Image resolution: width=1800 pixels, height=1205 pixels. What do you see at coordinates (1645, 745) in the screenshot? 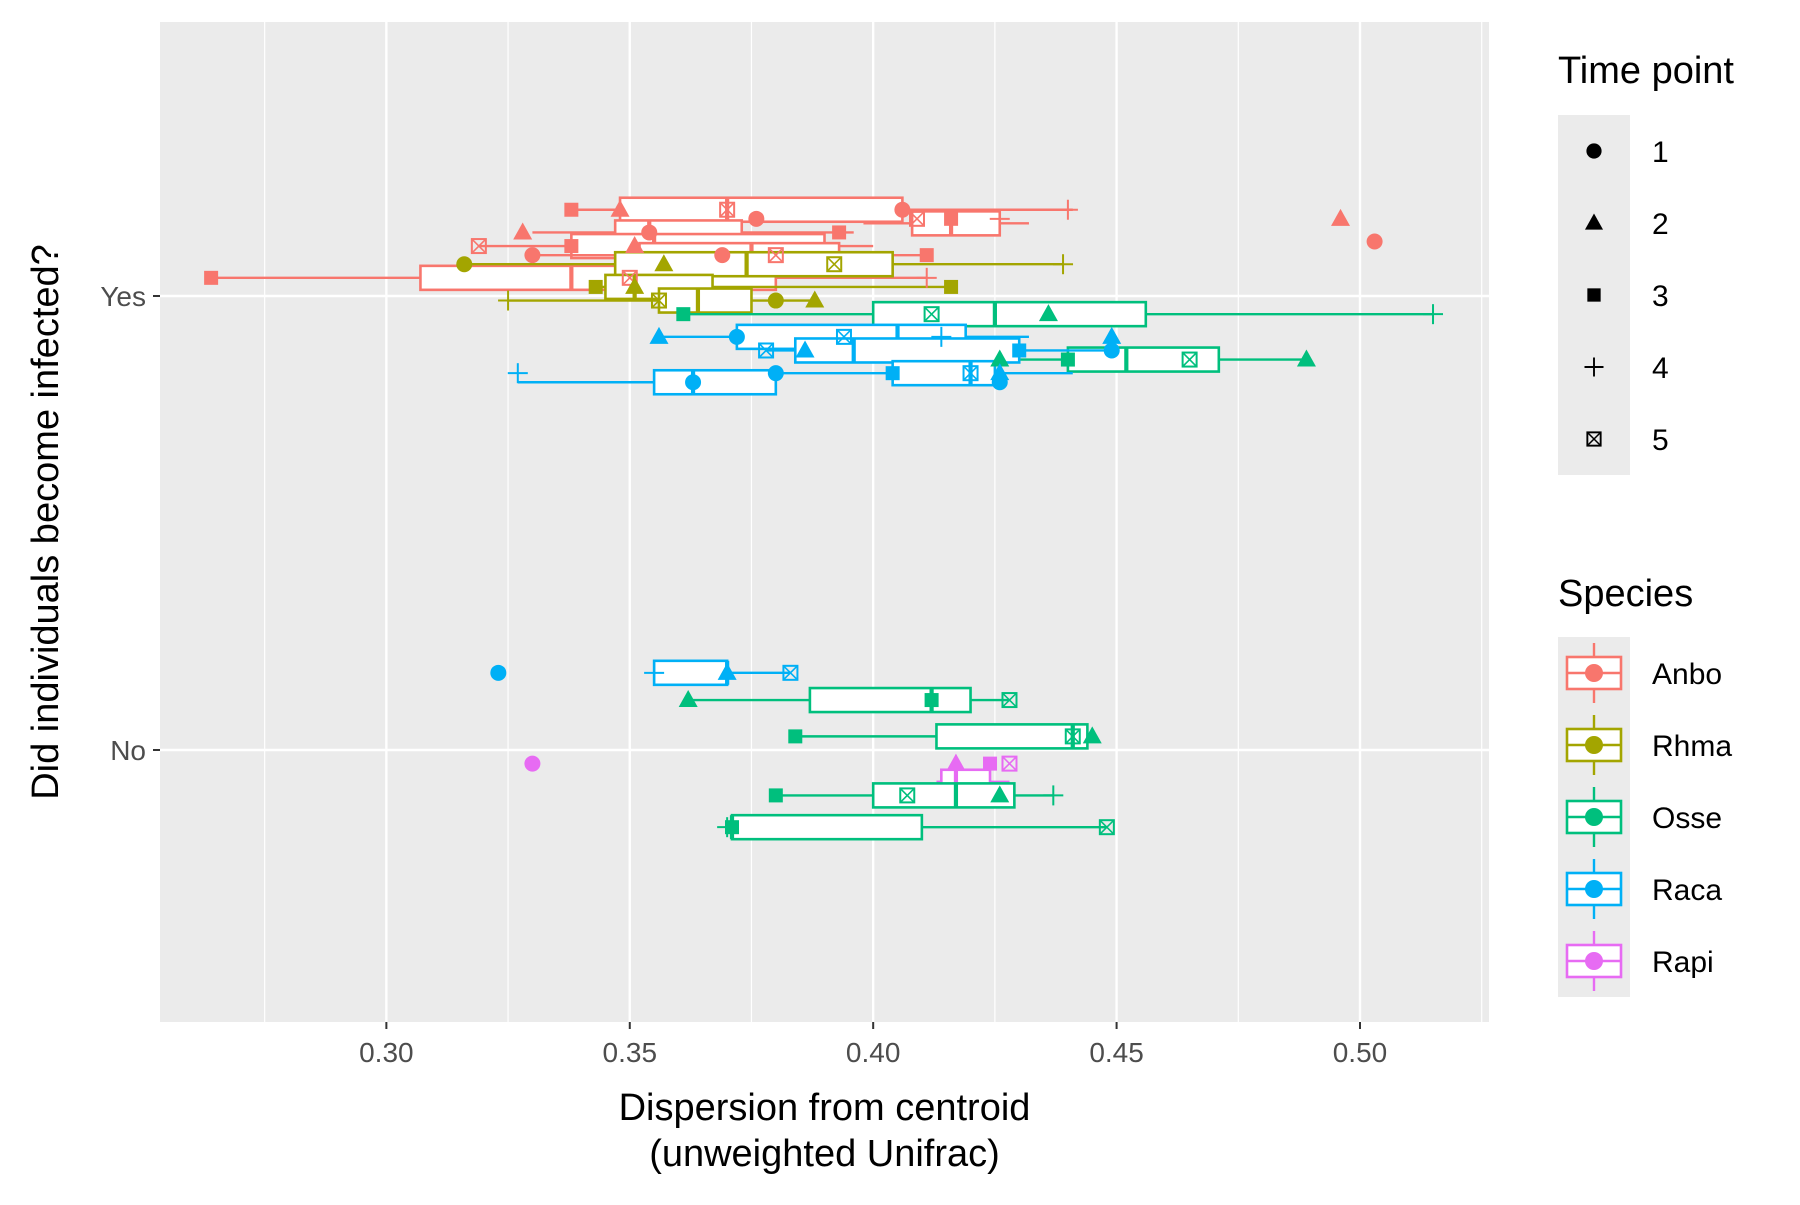
I see `legend-species-item: Rhma` at bounding box center [1645, 745].